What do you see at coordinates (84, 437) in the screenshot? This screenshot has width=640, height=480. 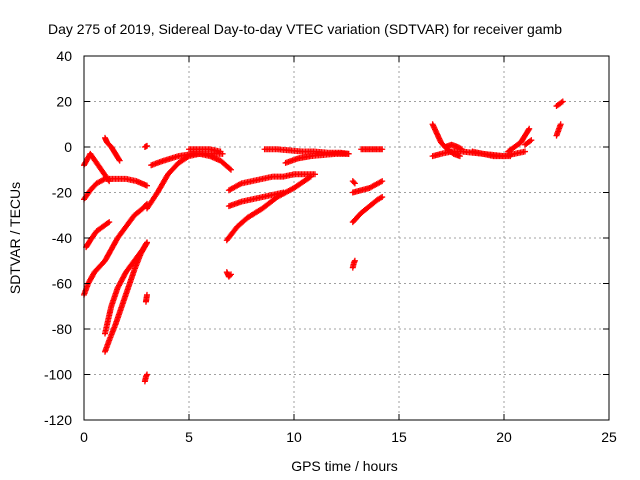 I see `x-tick-label: 0` at bounding box center [84, 437].